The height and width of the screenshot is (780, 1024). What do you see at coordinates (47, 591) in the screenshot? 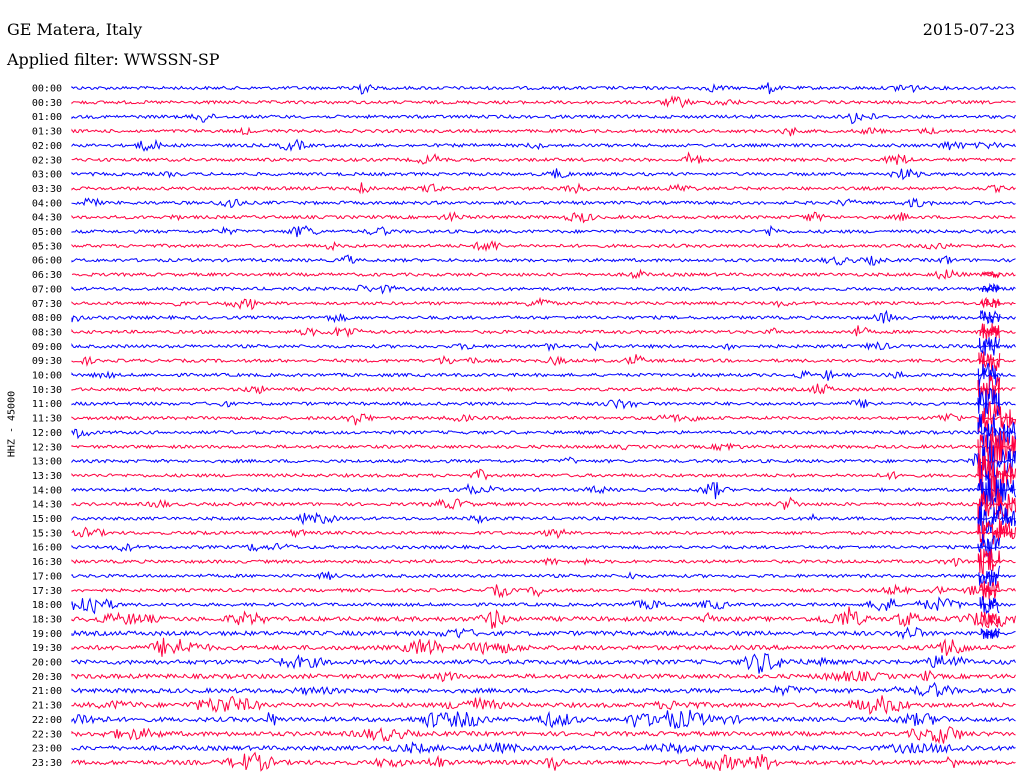
I see `row-label-1730: 17:30` at bounding box center [47, 591].